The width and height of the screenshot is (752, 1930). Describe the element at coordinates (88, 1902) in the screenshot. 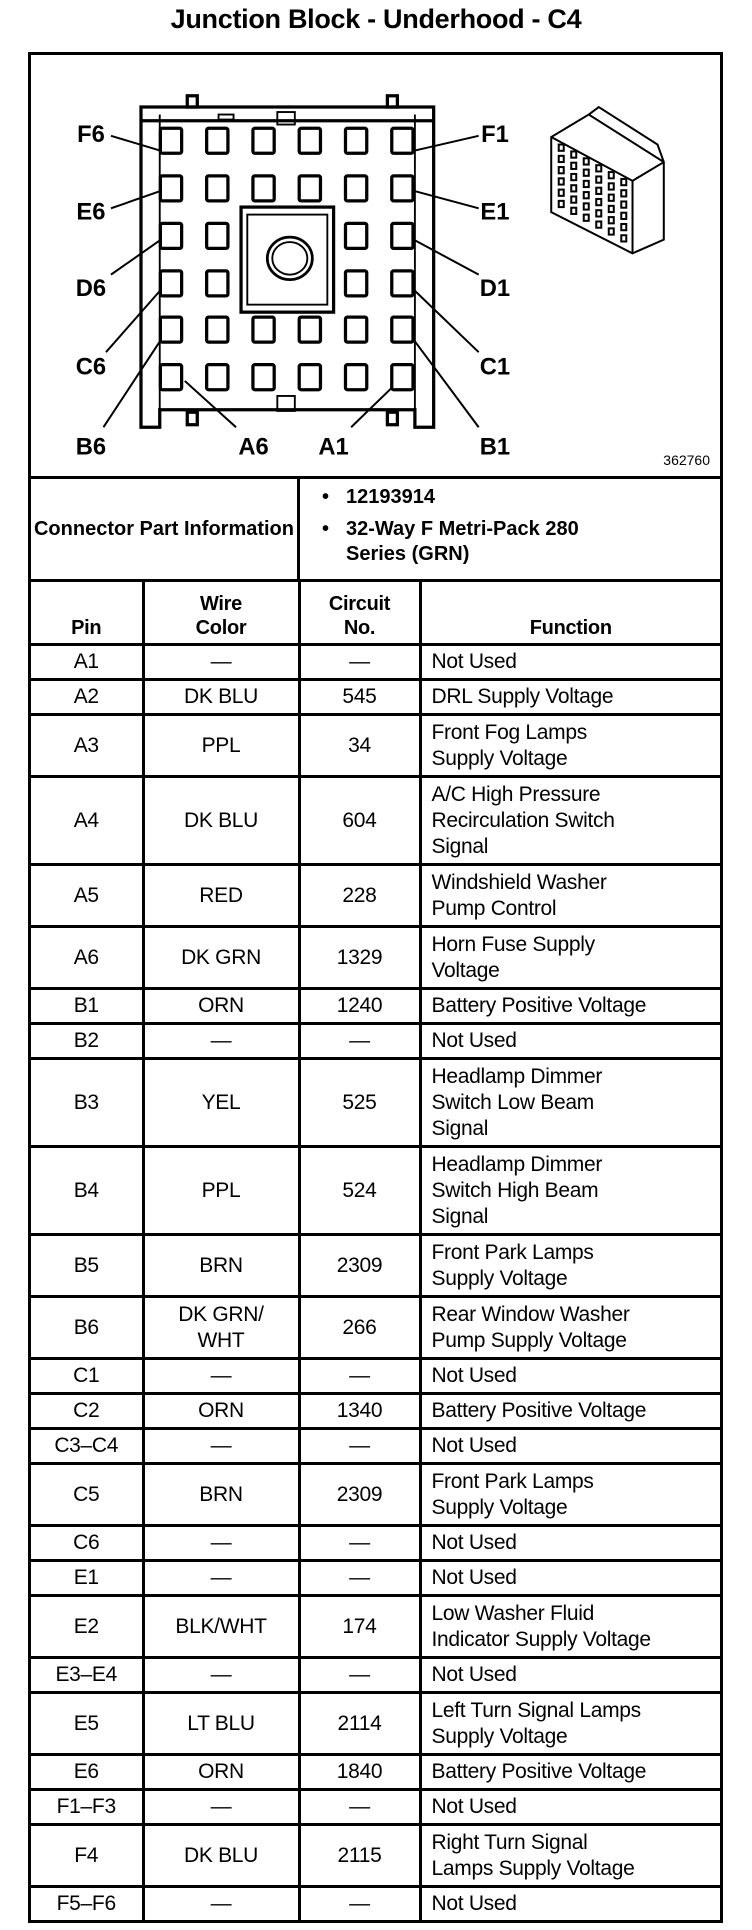

I see `pin-cell: F5–F6` at that location.